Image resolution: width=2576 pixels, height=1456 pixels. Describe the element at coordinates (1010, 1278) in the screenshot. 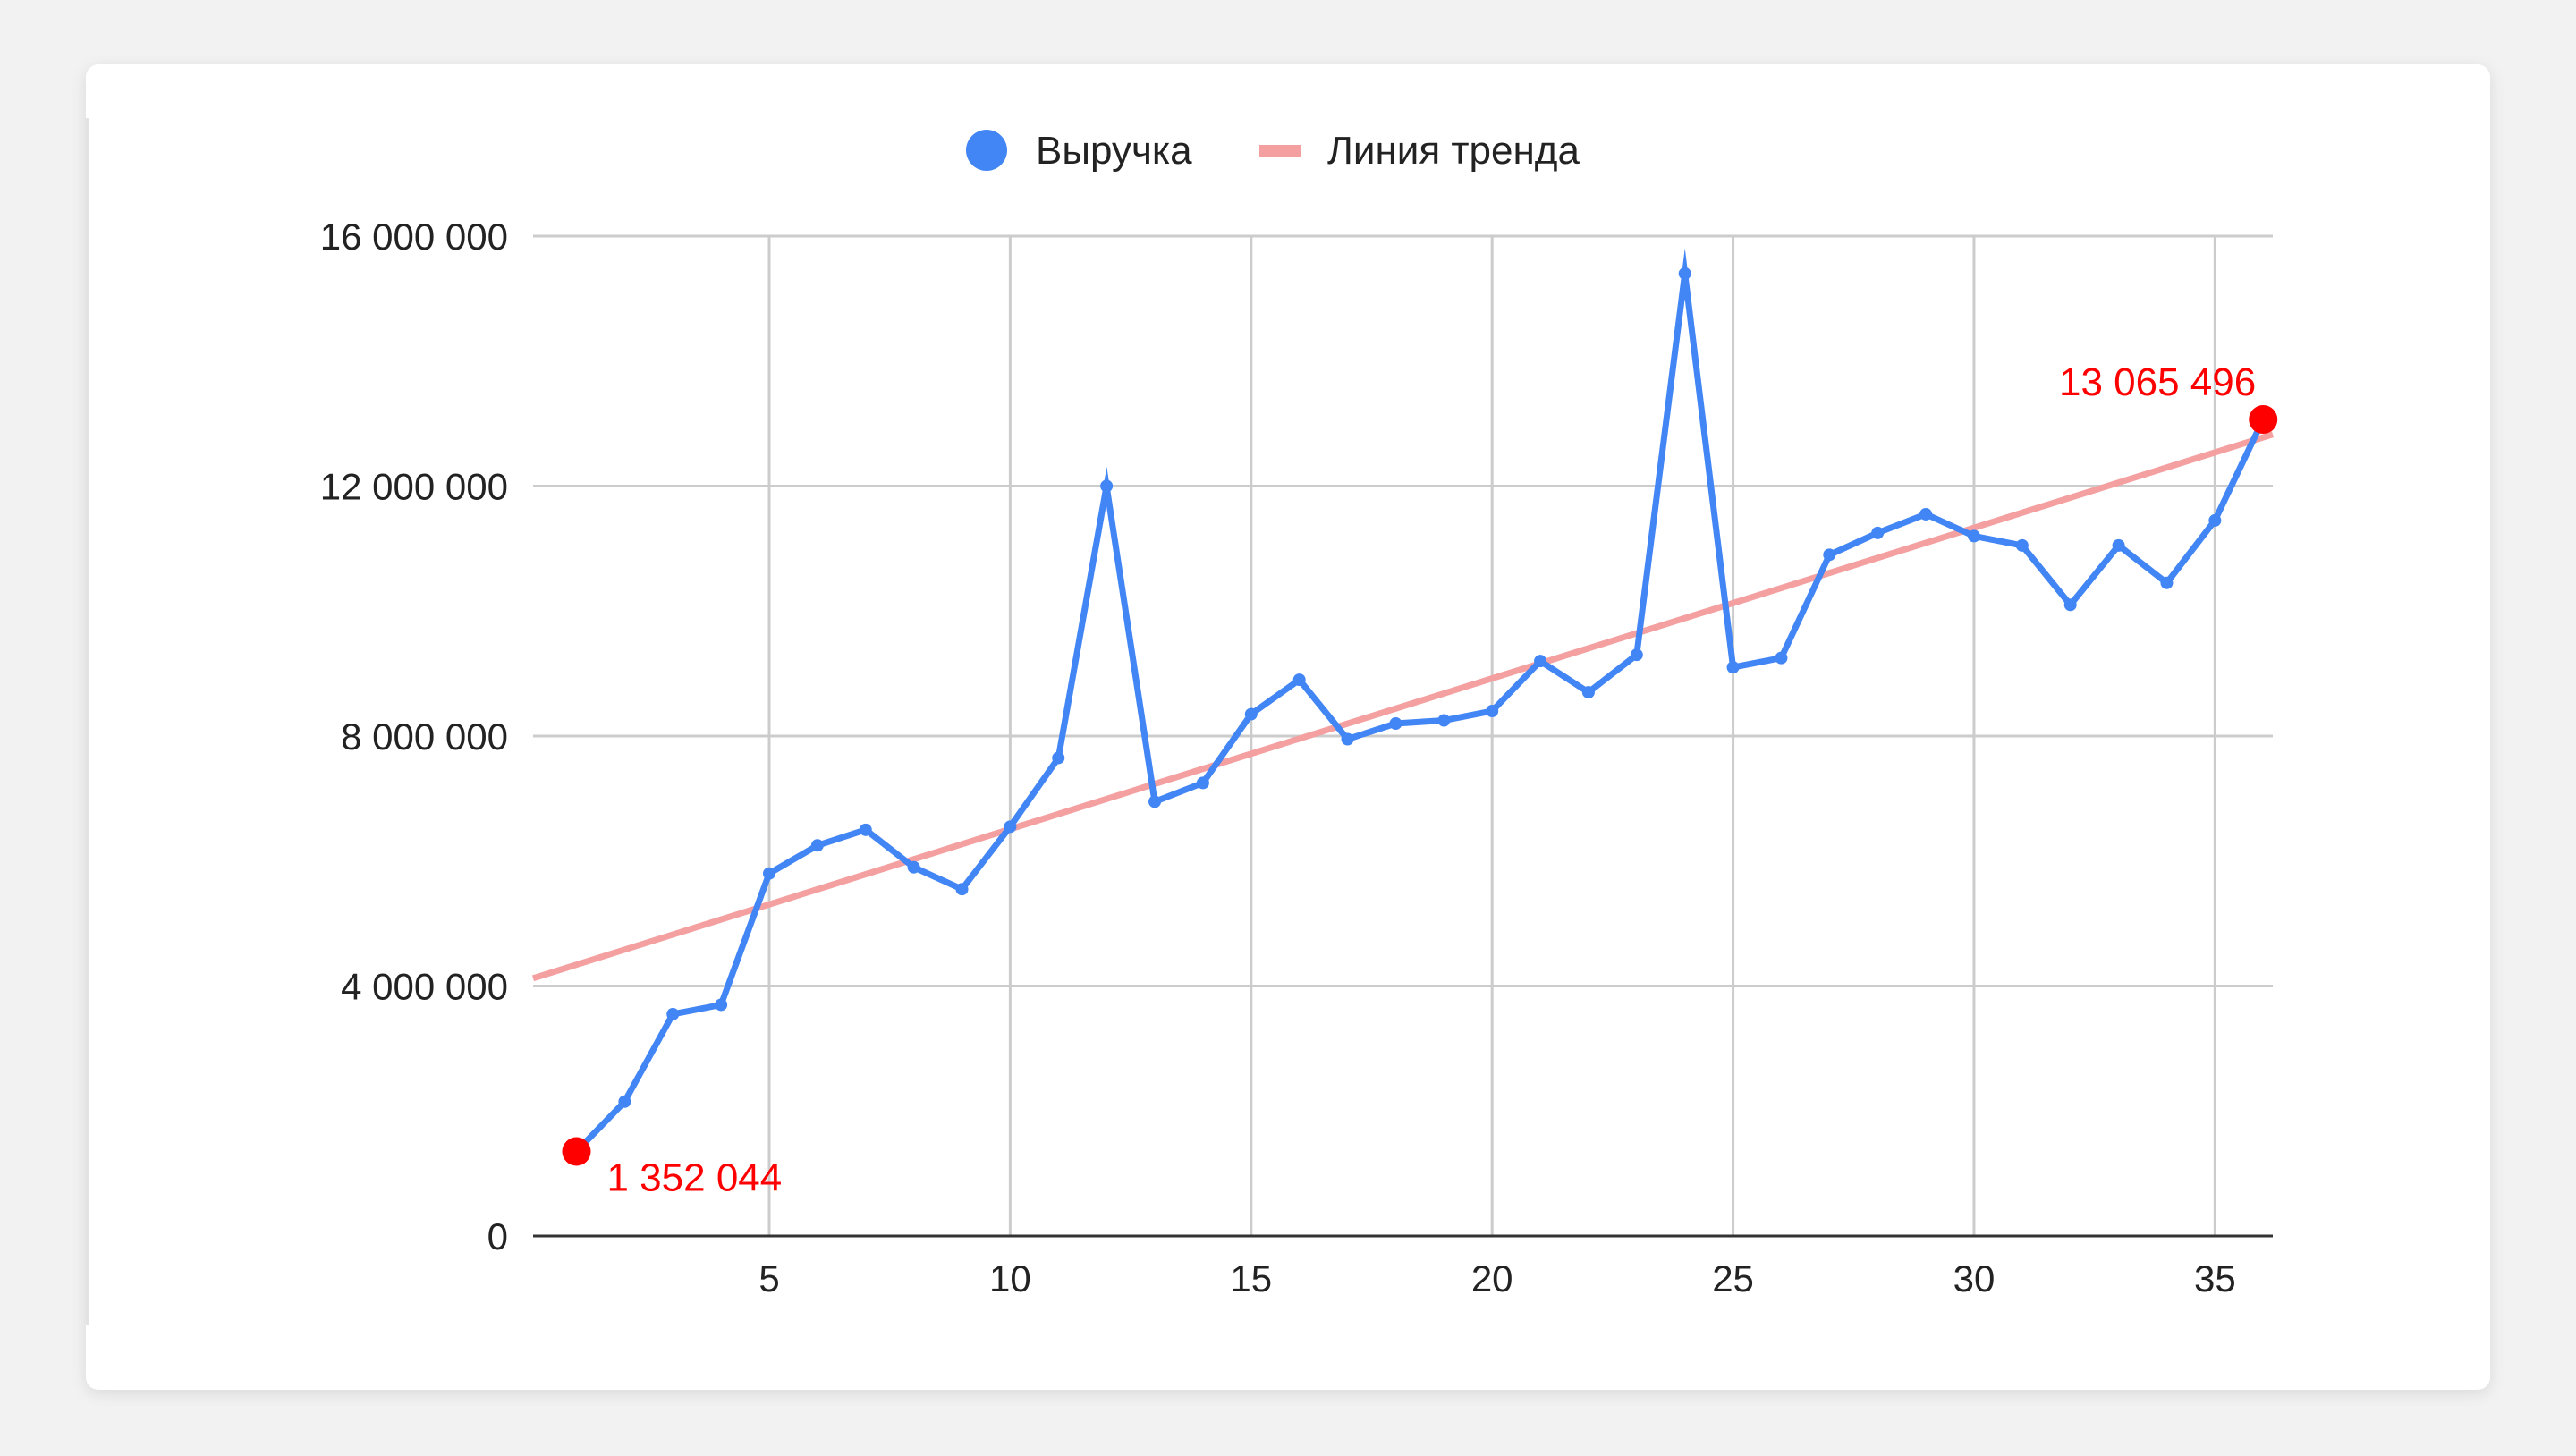

I see `x-tick-label: 10` at that location.